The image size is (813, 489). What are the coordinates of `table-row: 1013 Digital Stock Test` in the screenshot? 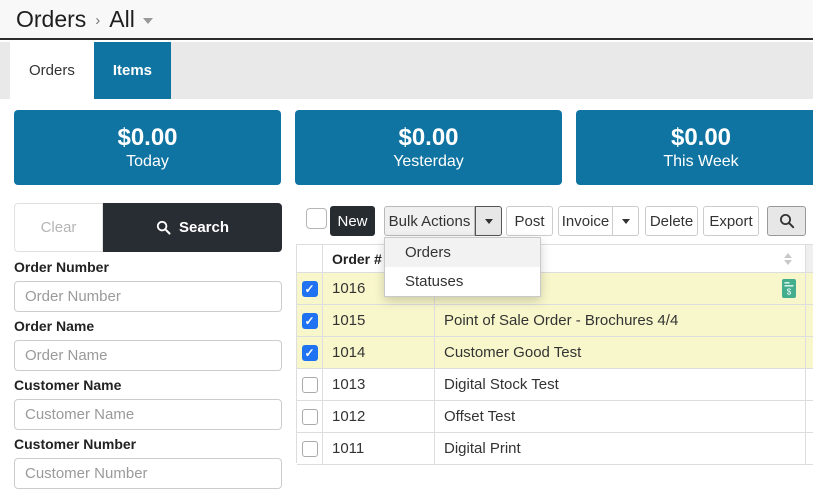 It's located at (555, 385).